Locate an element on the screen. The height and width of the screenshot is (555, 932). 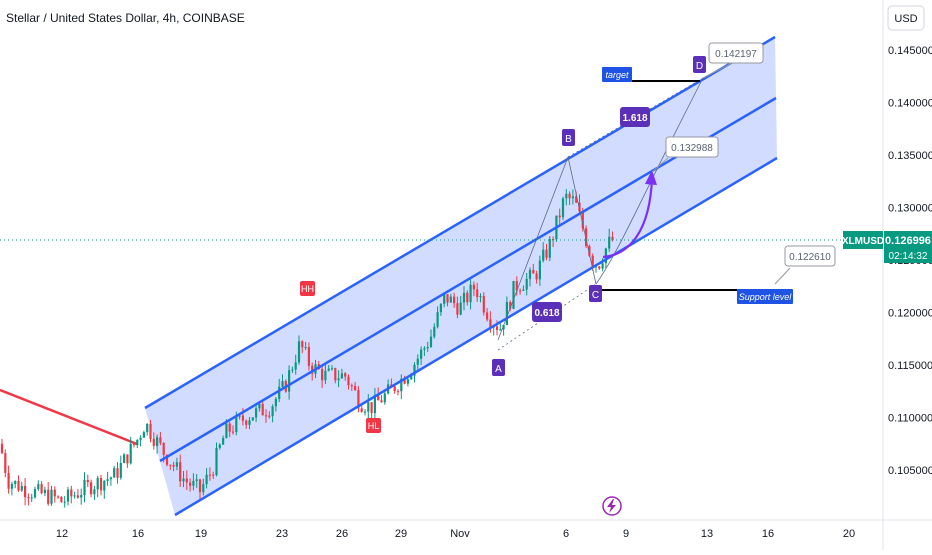
label-a: A is located at coordinates (498, 367).